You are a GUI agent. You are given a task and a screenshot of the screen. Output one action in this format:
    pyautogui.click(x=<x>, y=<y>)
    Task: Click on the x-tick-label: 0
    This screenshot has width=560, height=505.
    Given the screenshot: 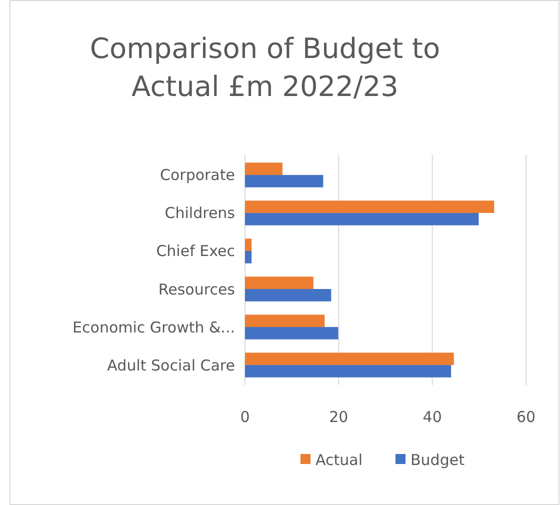 What is the action you would take?
    pyautogui.click(x=245, y=417)
    